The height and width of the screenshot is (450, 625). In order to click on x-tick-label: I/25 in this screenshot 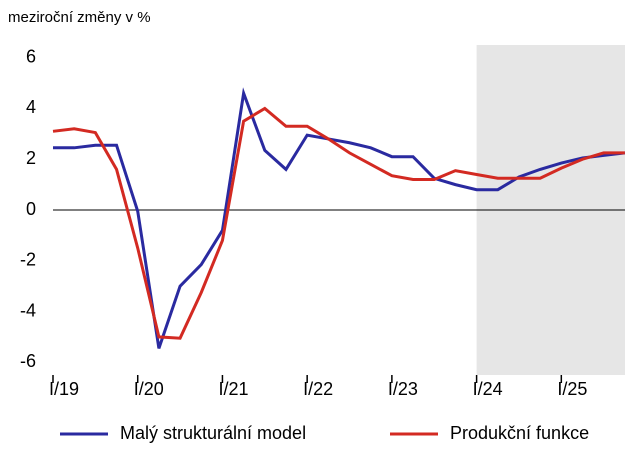, I will do `click(572, 389)`.